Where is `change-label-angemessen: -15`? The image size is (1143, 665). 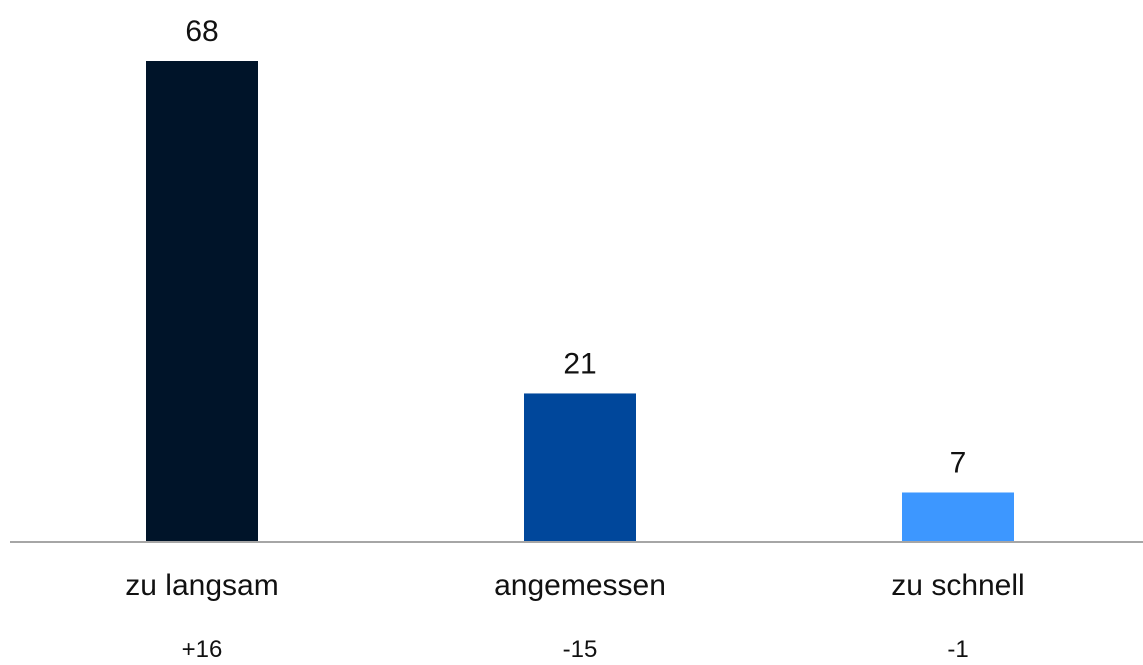 change-label-angemessen: -15 is located at coordinates (580, 649).